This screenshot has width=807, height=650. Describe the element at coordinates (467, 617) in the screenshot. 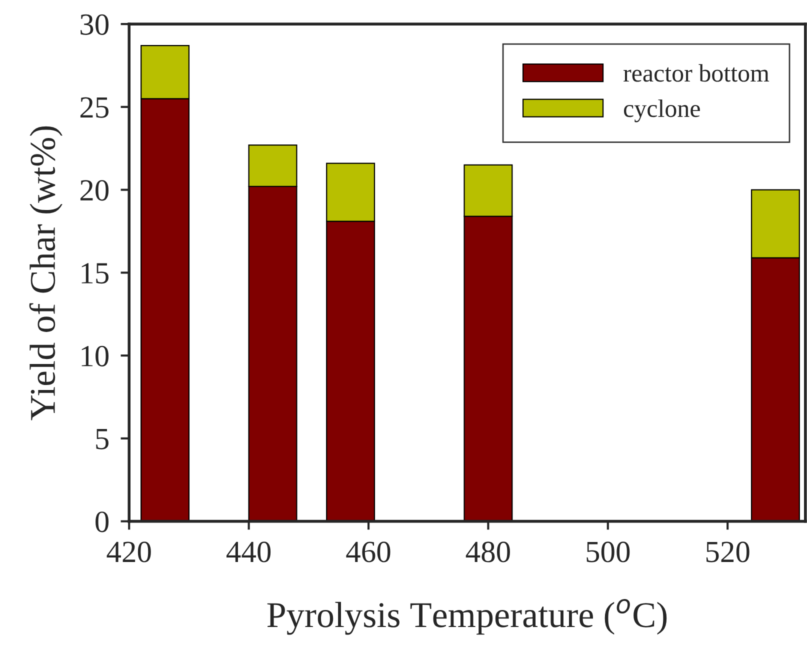

I see `x-axis-title: Pyrolysis Temperature ($^{o}$C)` at that location.